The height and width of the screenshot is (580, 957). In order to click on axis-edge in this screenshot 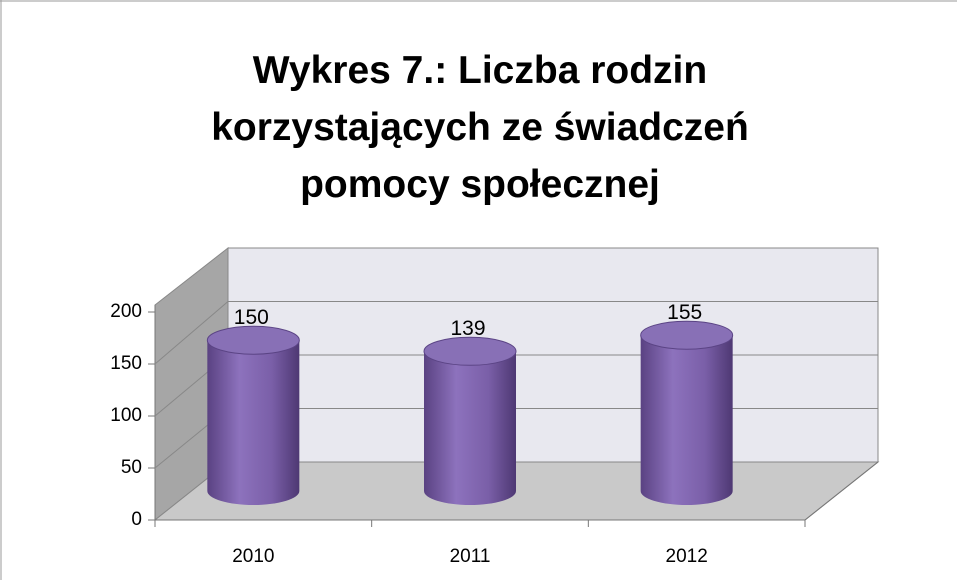, I will do `click(841, 491)`.